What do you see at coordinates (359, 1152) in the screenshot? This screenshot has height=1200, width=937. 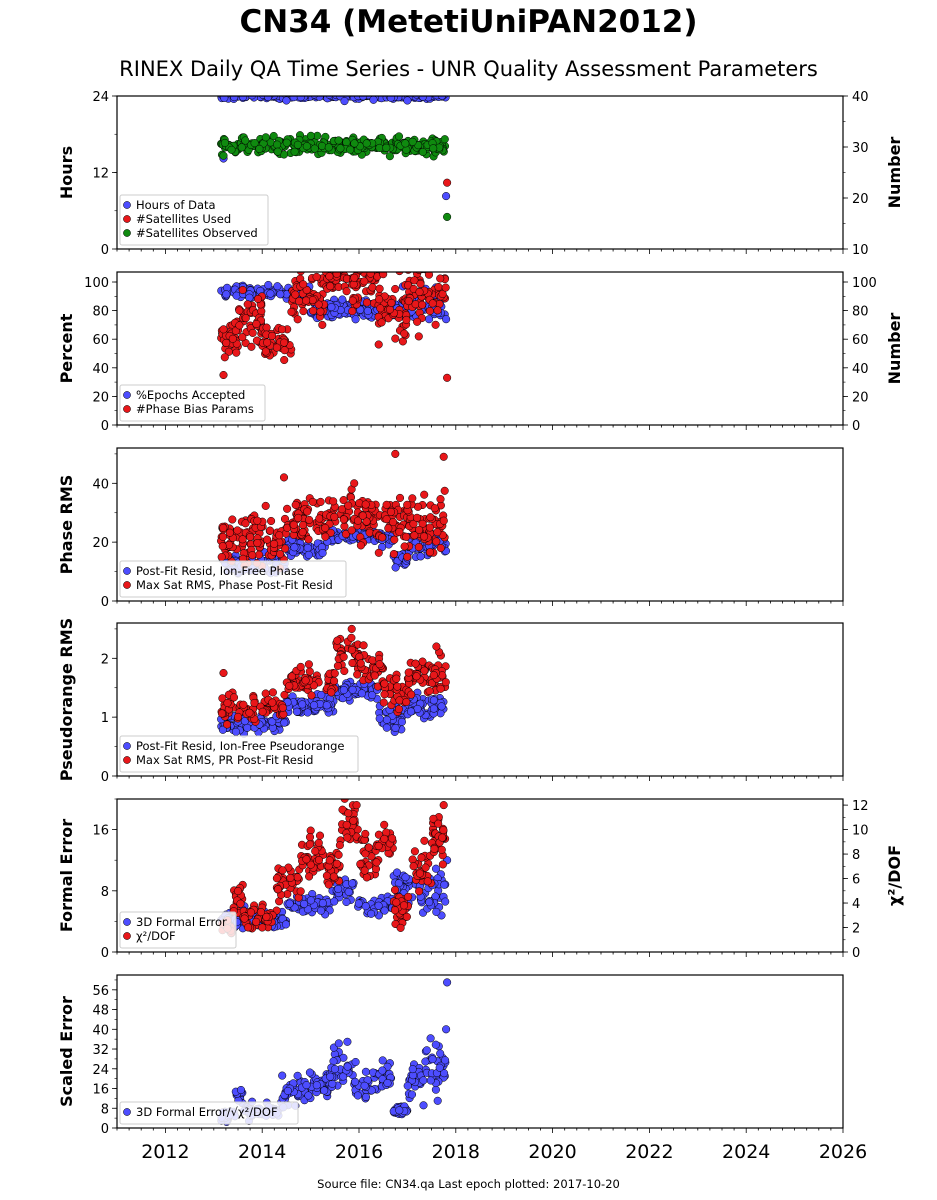 I see `x-tick-label: 2016` at bounding box center [359, 1152].